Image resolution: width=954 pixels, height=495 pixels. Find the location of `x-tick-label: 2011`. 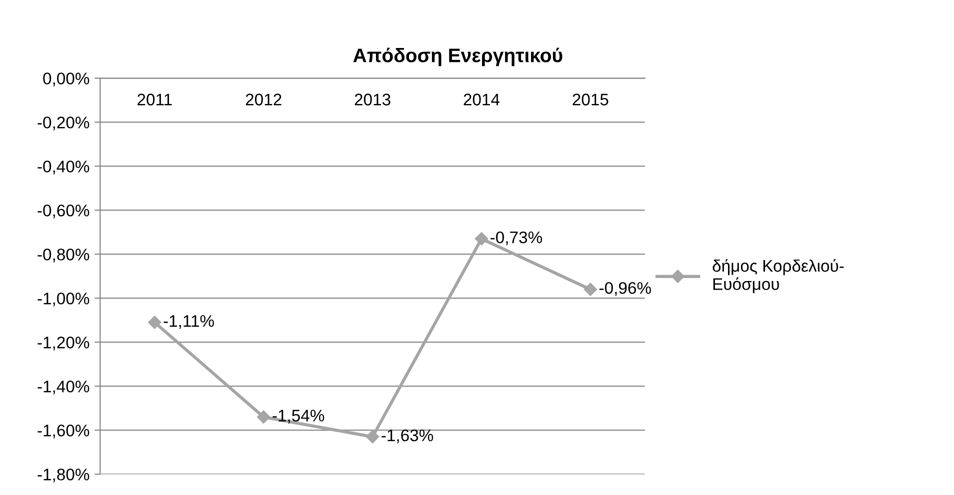

x-tick-label: 2011 is located at coordinates (155, 100).